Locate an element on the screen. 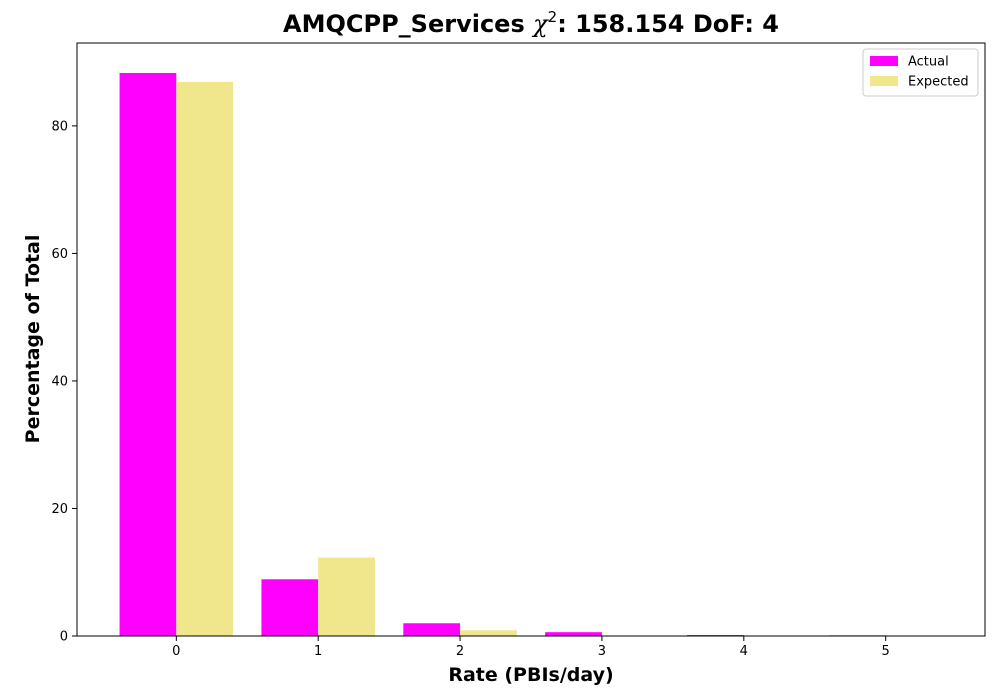  y-axis-label: Percentage of Total is located at coordinates (33, 339).